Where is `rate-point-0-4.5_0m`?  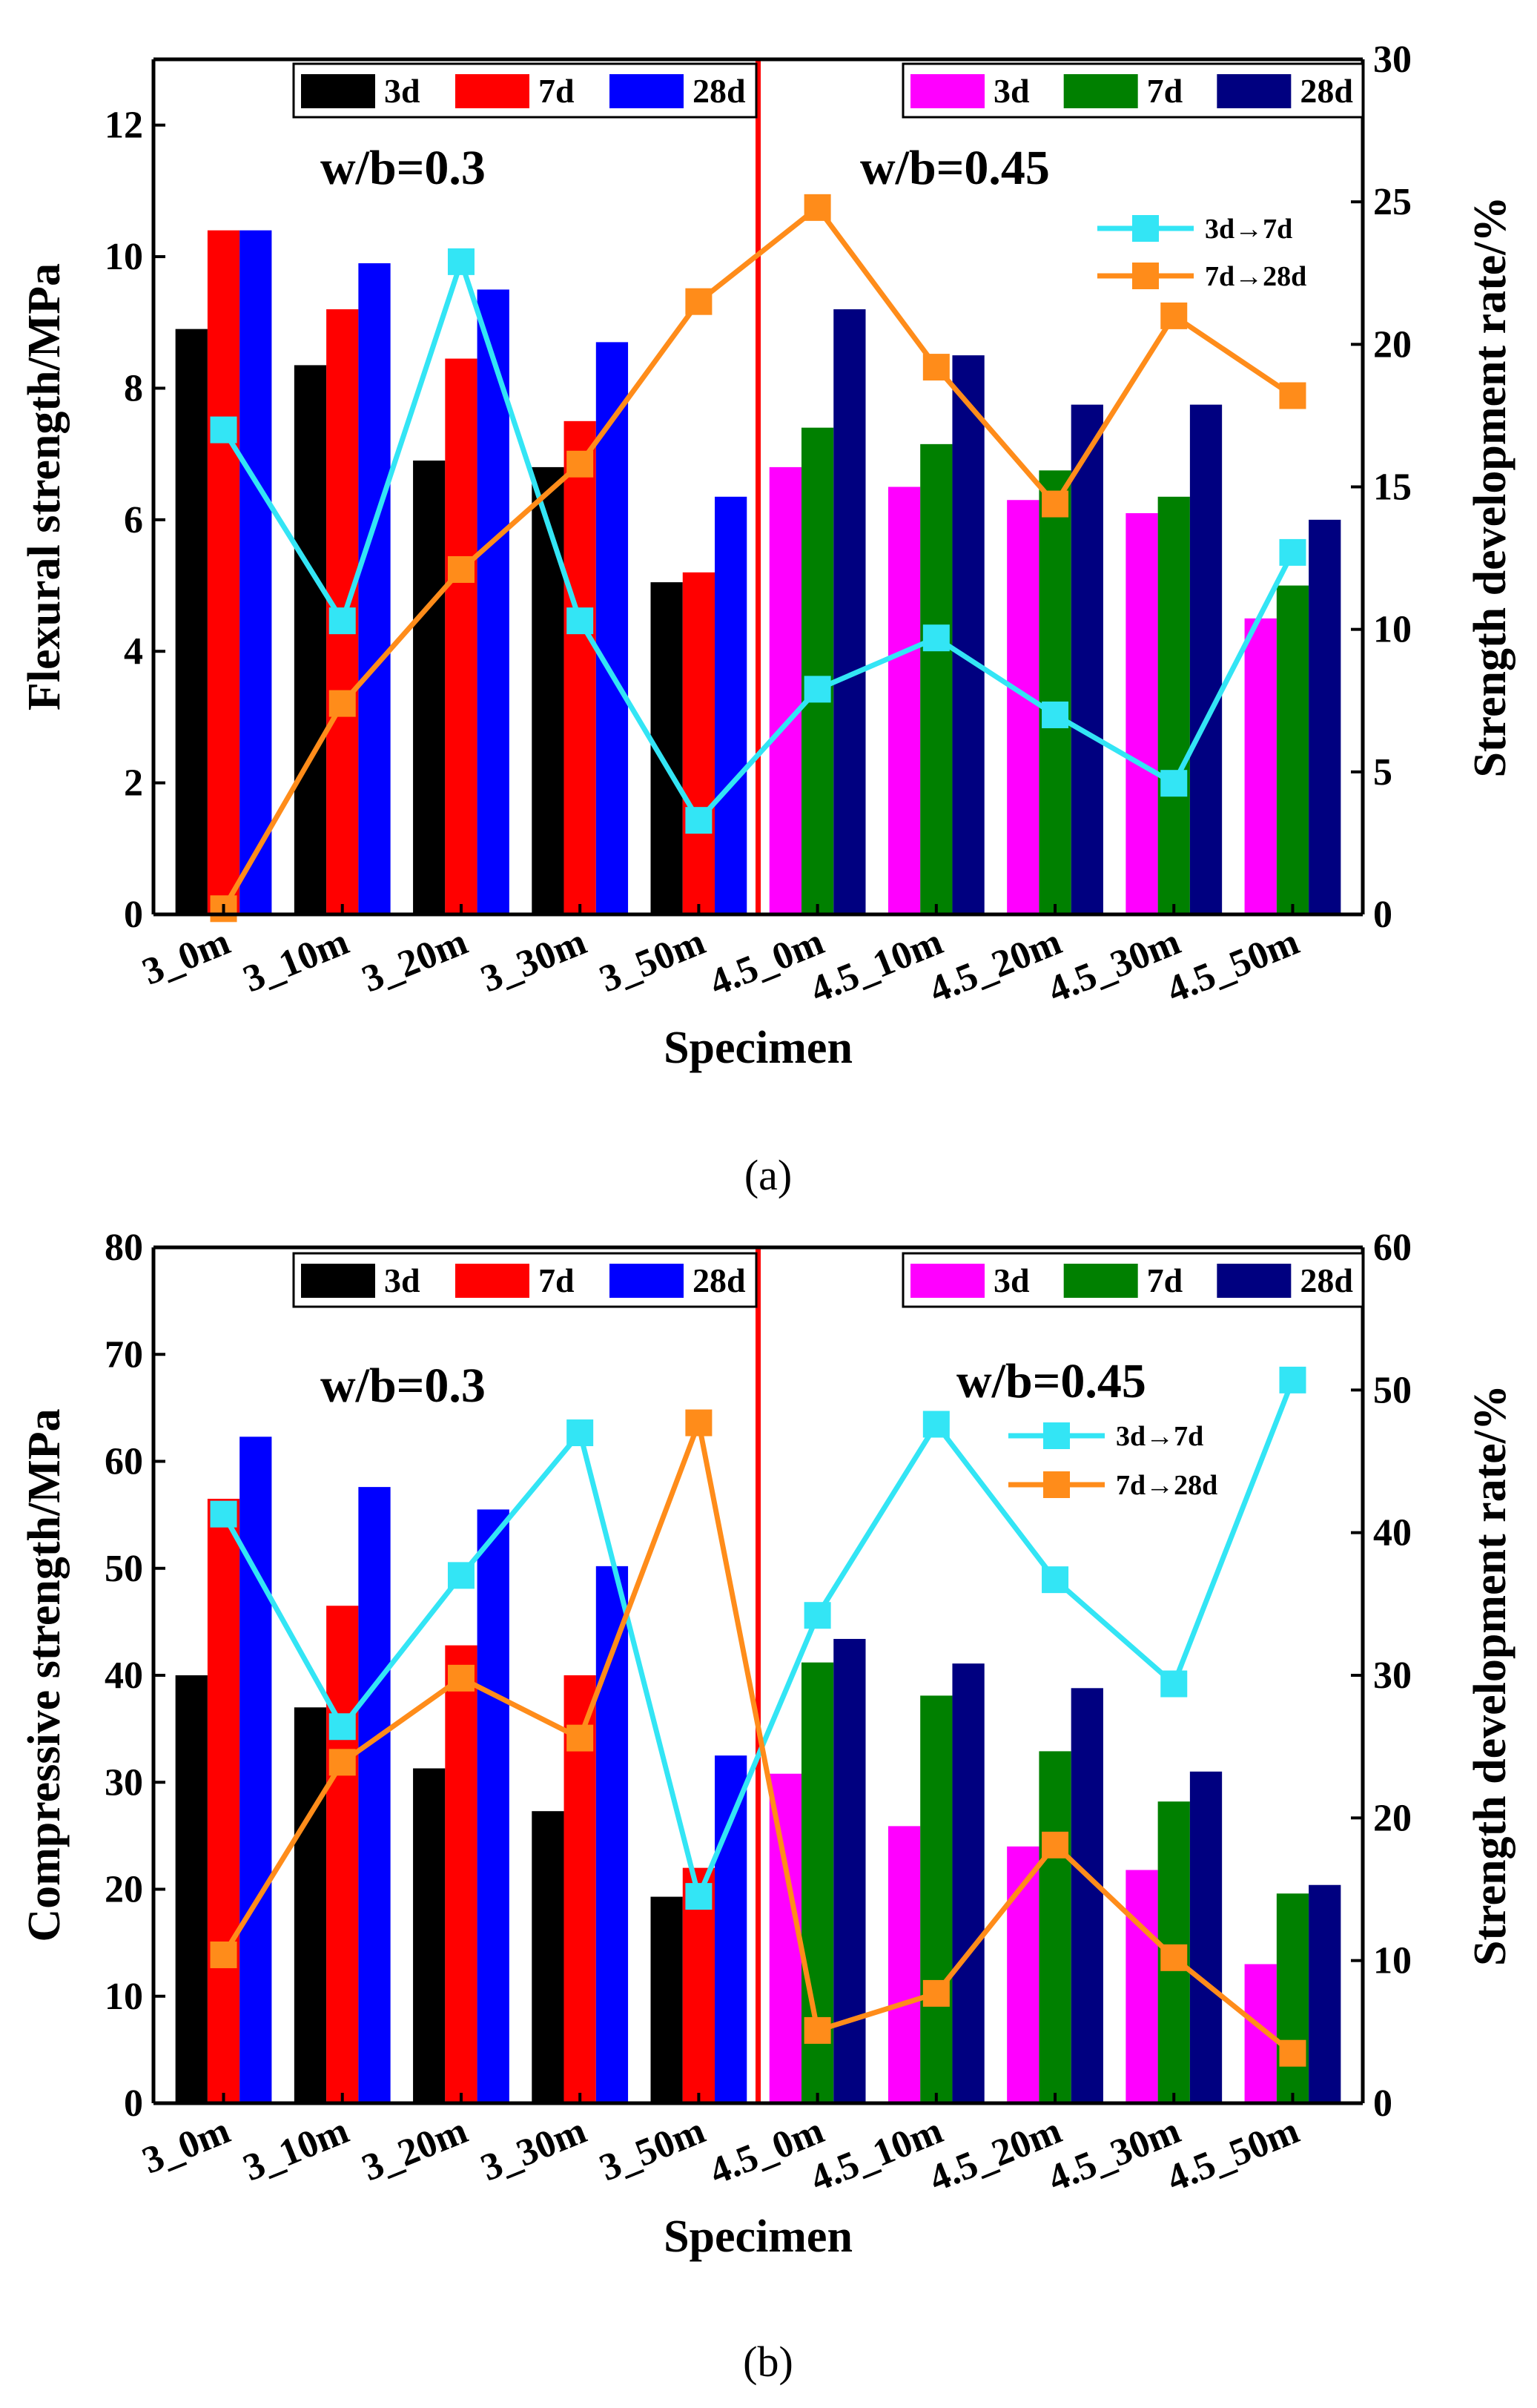 rate-point-0-4.5_0m is located at coordinates (817, 690).